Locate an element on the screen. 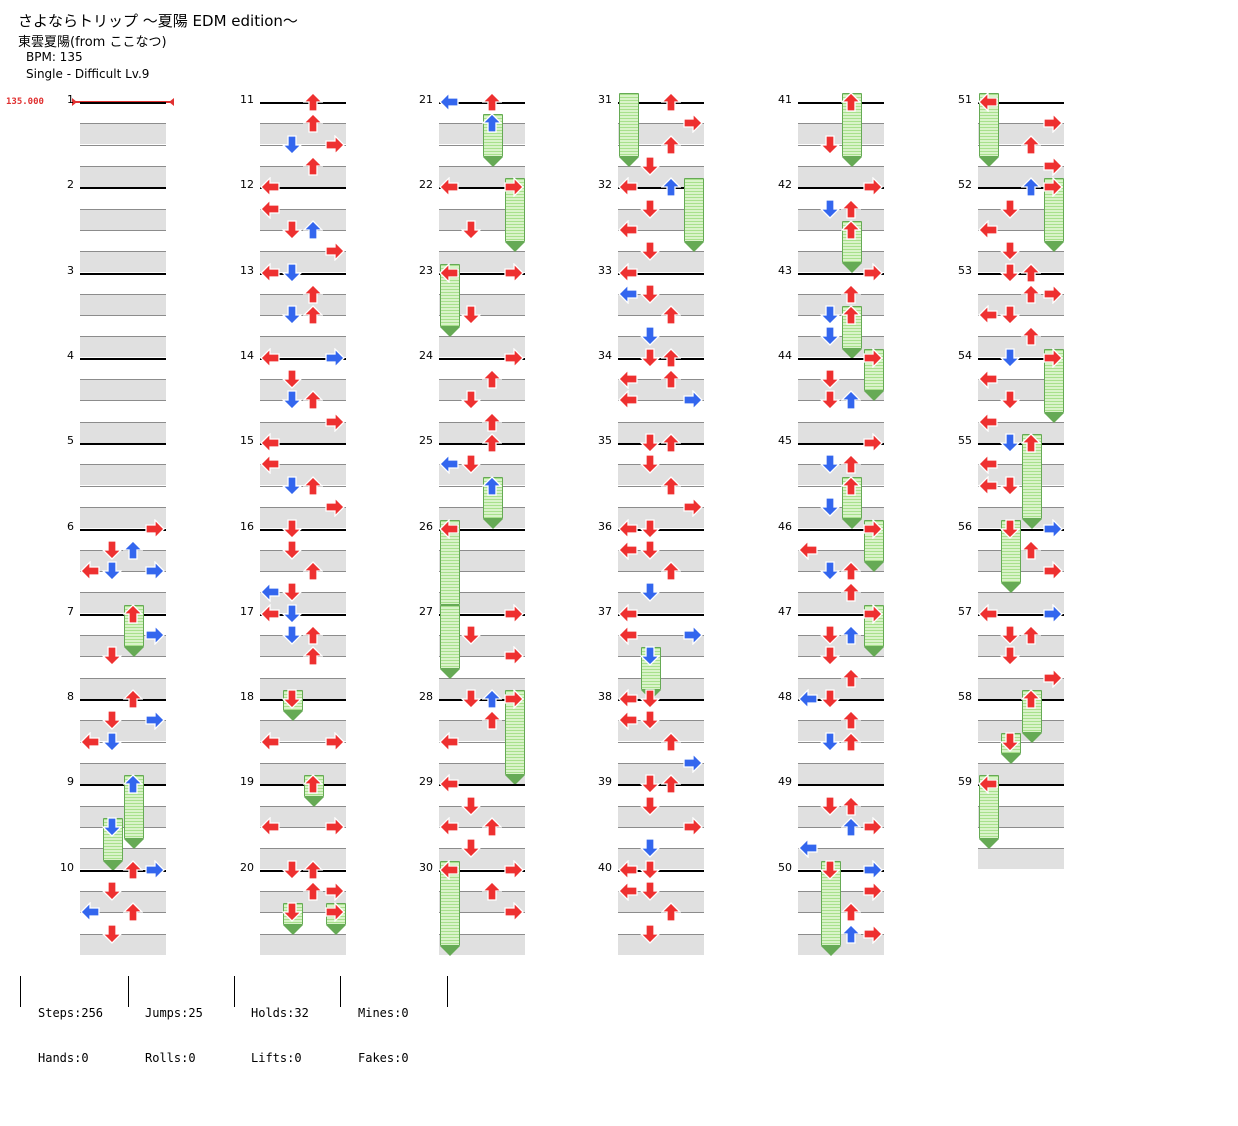  measure-number: 7 is located at coordinates (70, 611).